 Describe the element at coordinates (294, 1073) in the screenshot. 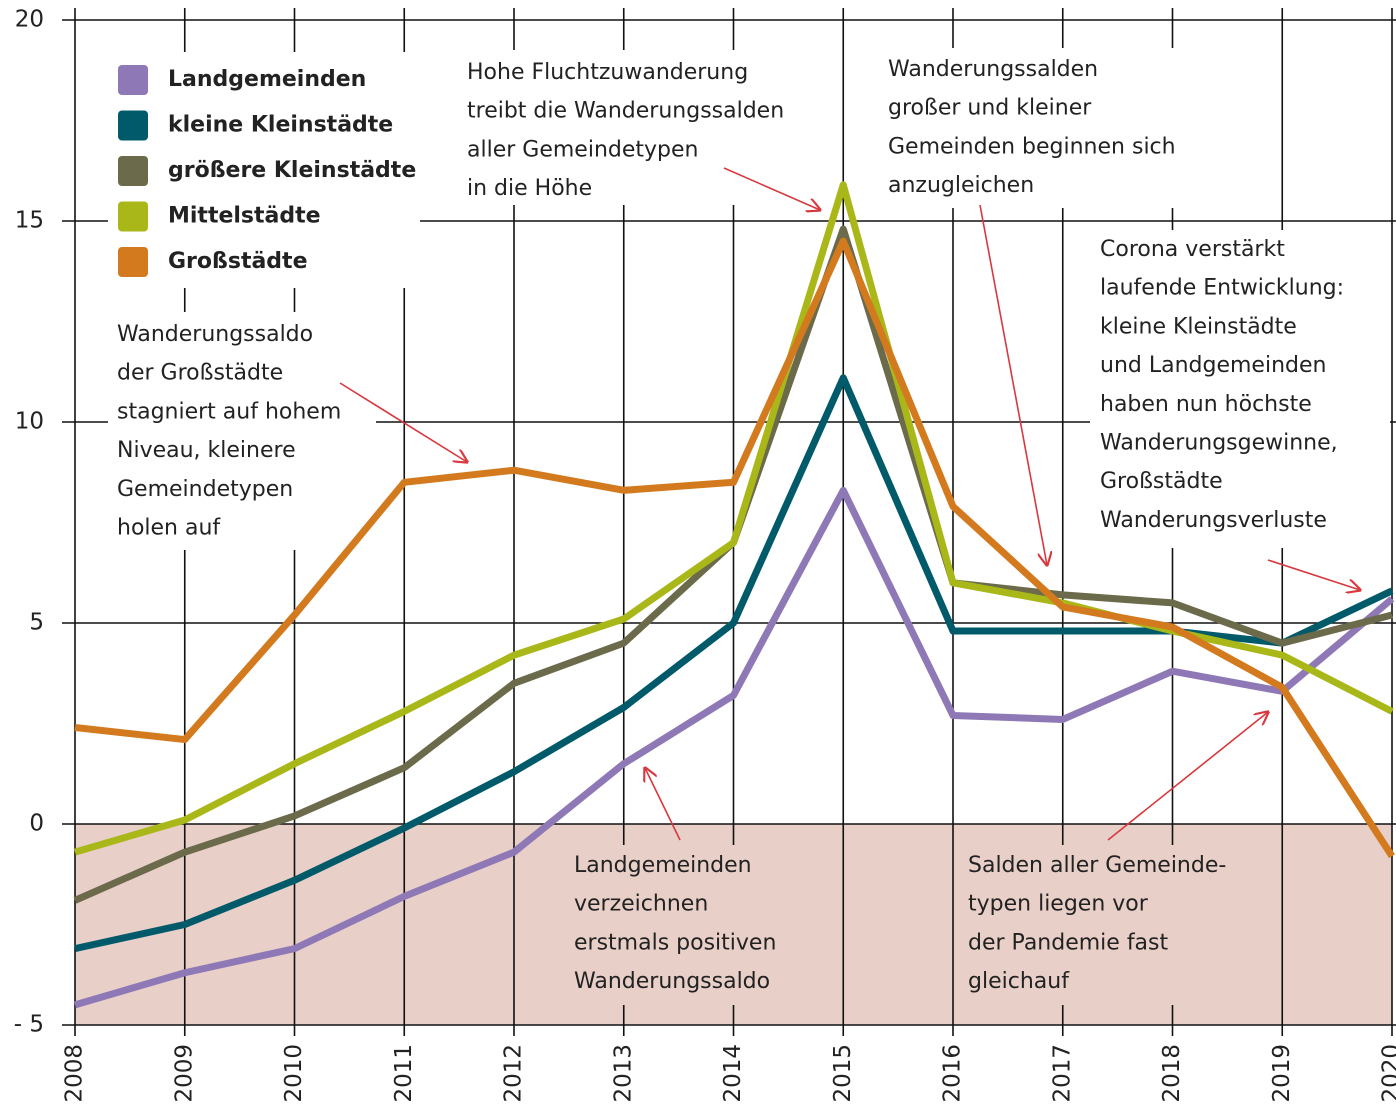

I see `x-tick-label: 2010` at that location.